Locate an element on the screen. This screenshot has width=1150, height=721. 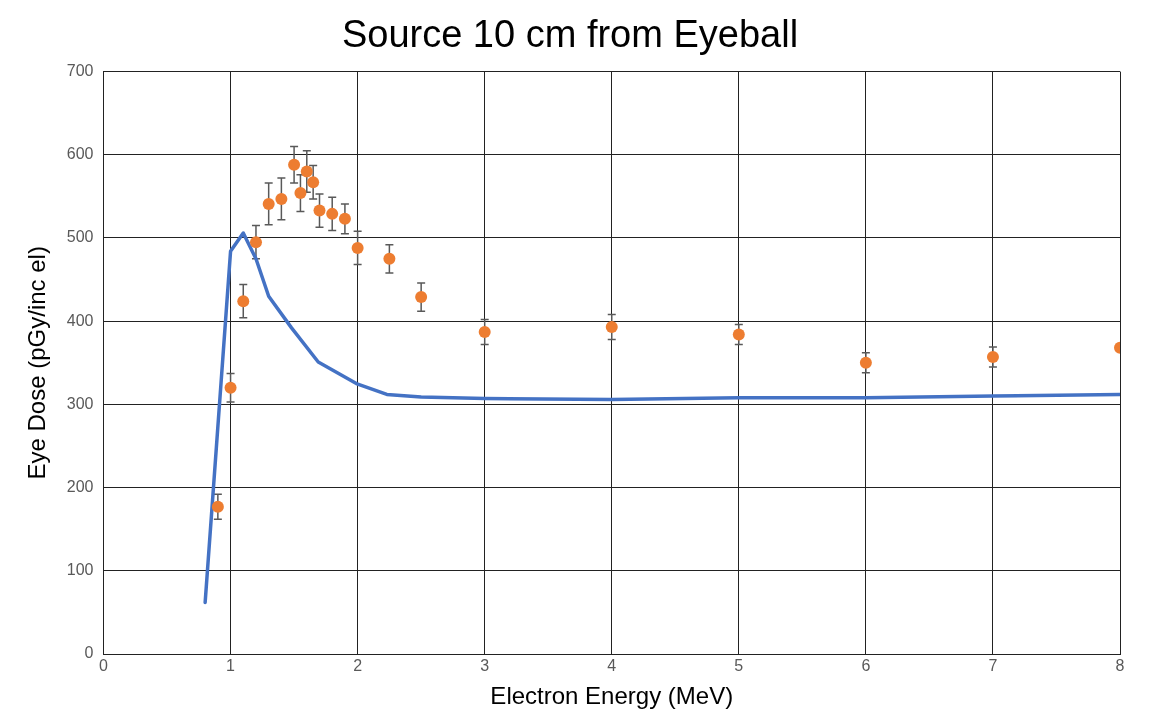
y-tick-label: 500 is located at coordinates (80, 237).